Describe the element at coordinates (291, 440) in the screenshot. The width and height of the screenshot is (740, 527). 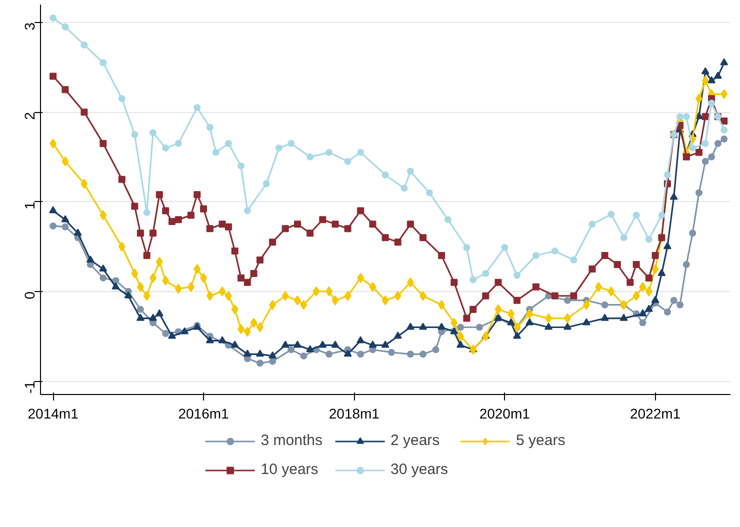
I see `legend-label: 3 months` at that location.